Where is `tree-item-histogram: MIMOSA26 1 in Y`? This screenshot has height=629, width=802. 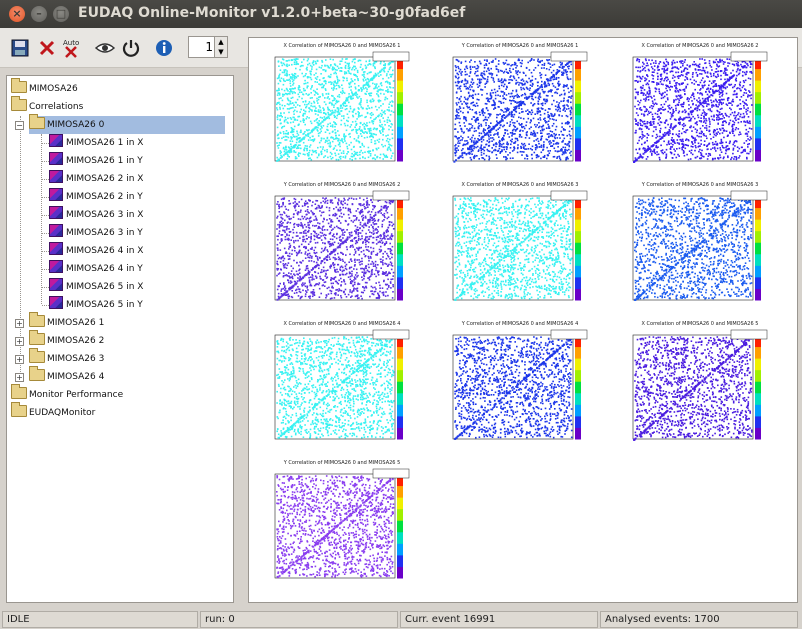 tree-item-histogram: MIMOSA26 1 in Y is located at coordinates (96, 161).